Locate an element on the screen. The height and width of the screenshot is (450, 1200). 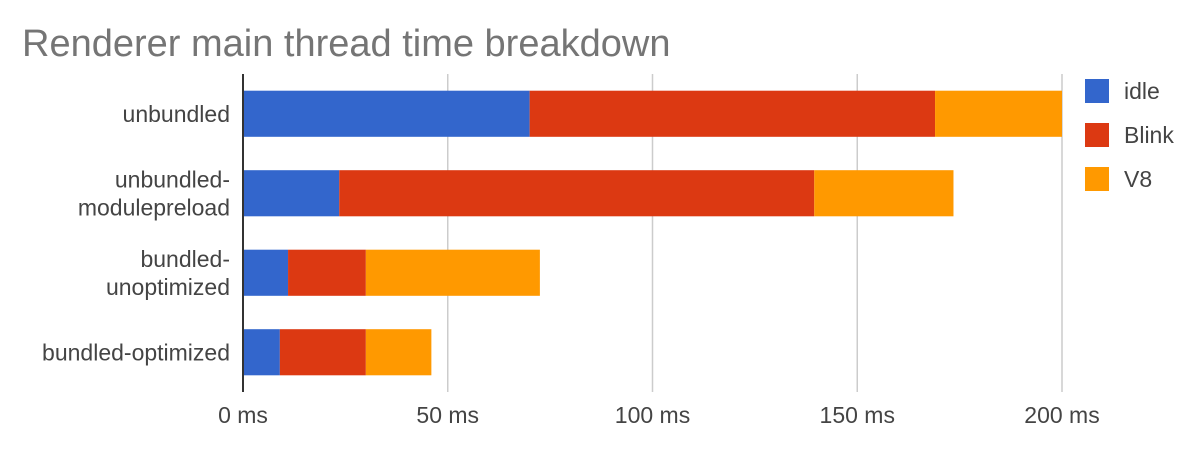
x-tick-label-3: 150 ms is located at coordinates (857, 415).